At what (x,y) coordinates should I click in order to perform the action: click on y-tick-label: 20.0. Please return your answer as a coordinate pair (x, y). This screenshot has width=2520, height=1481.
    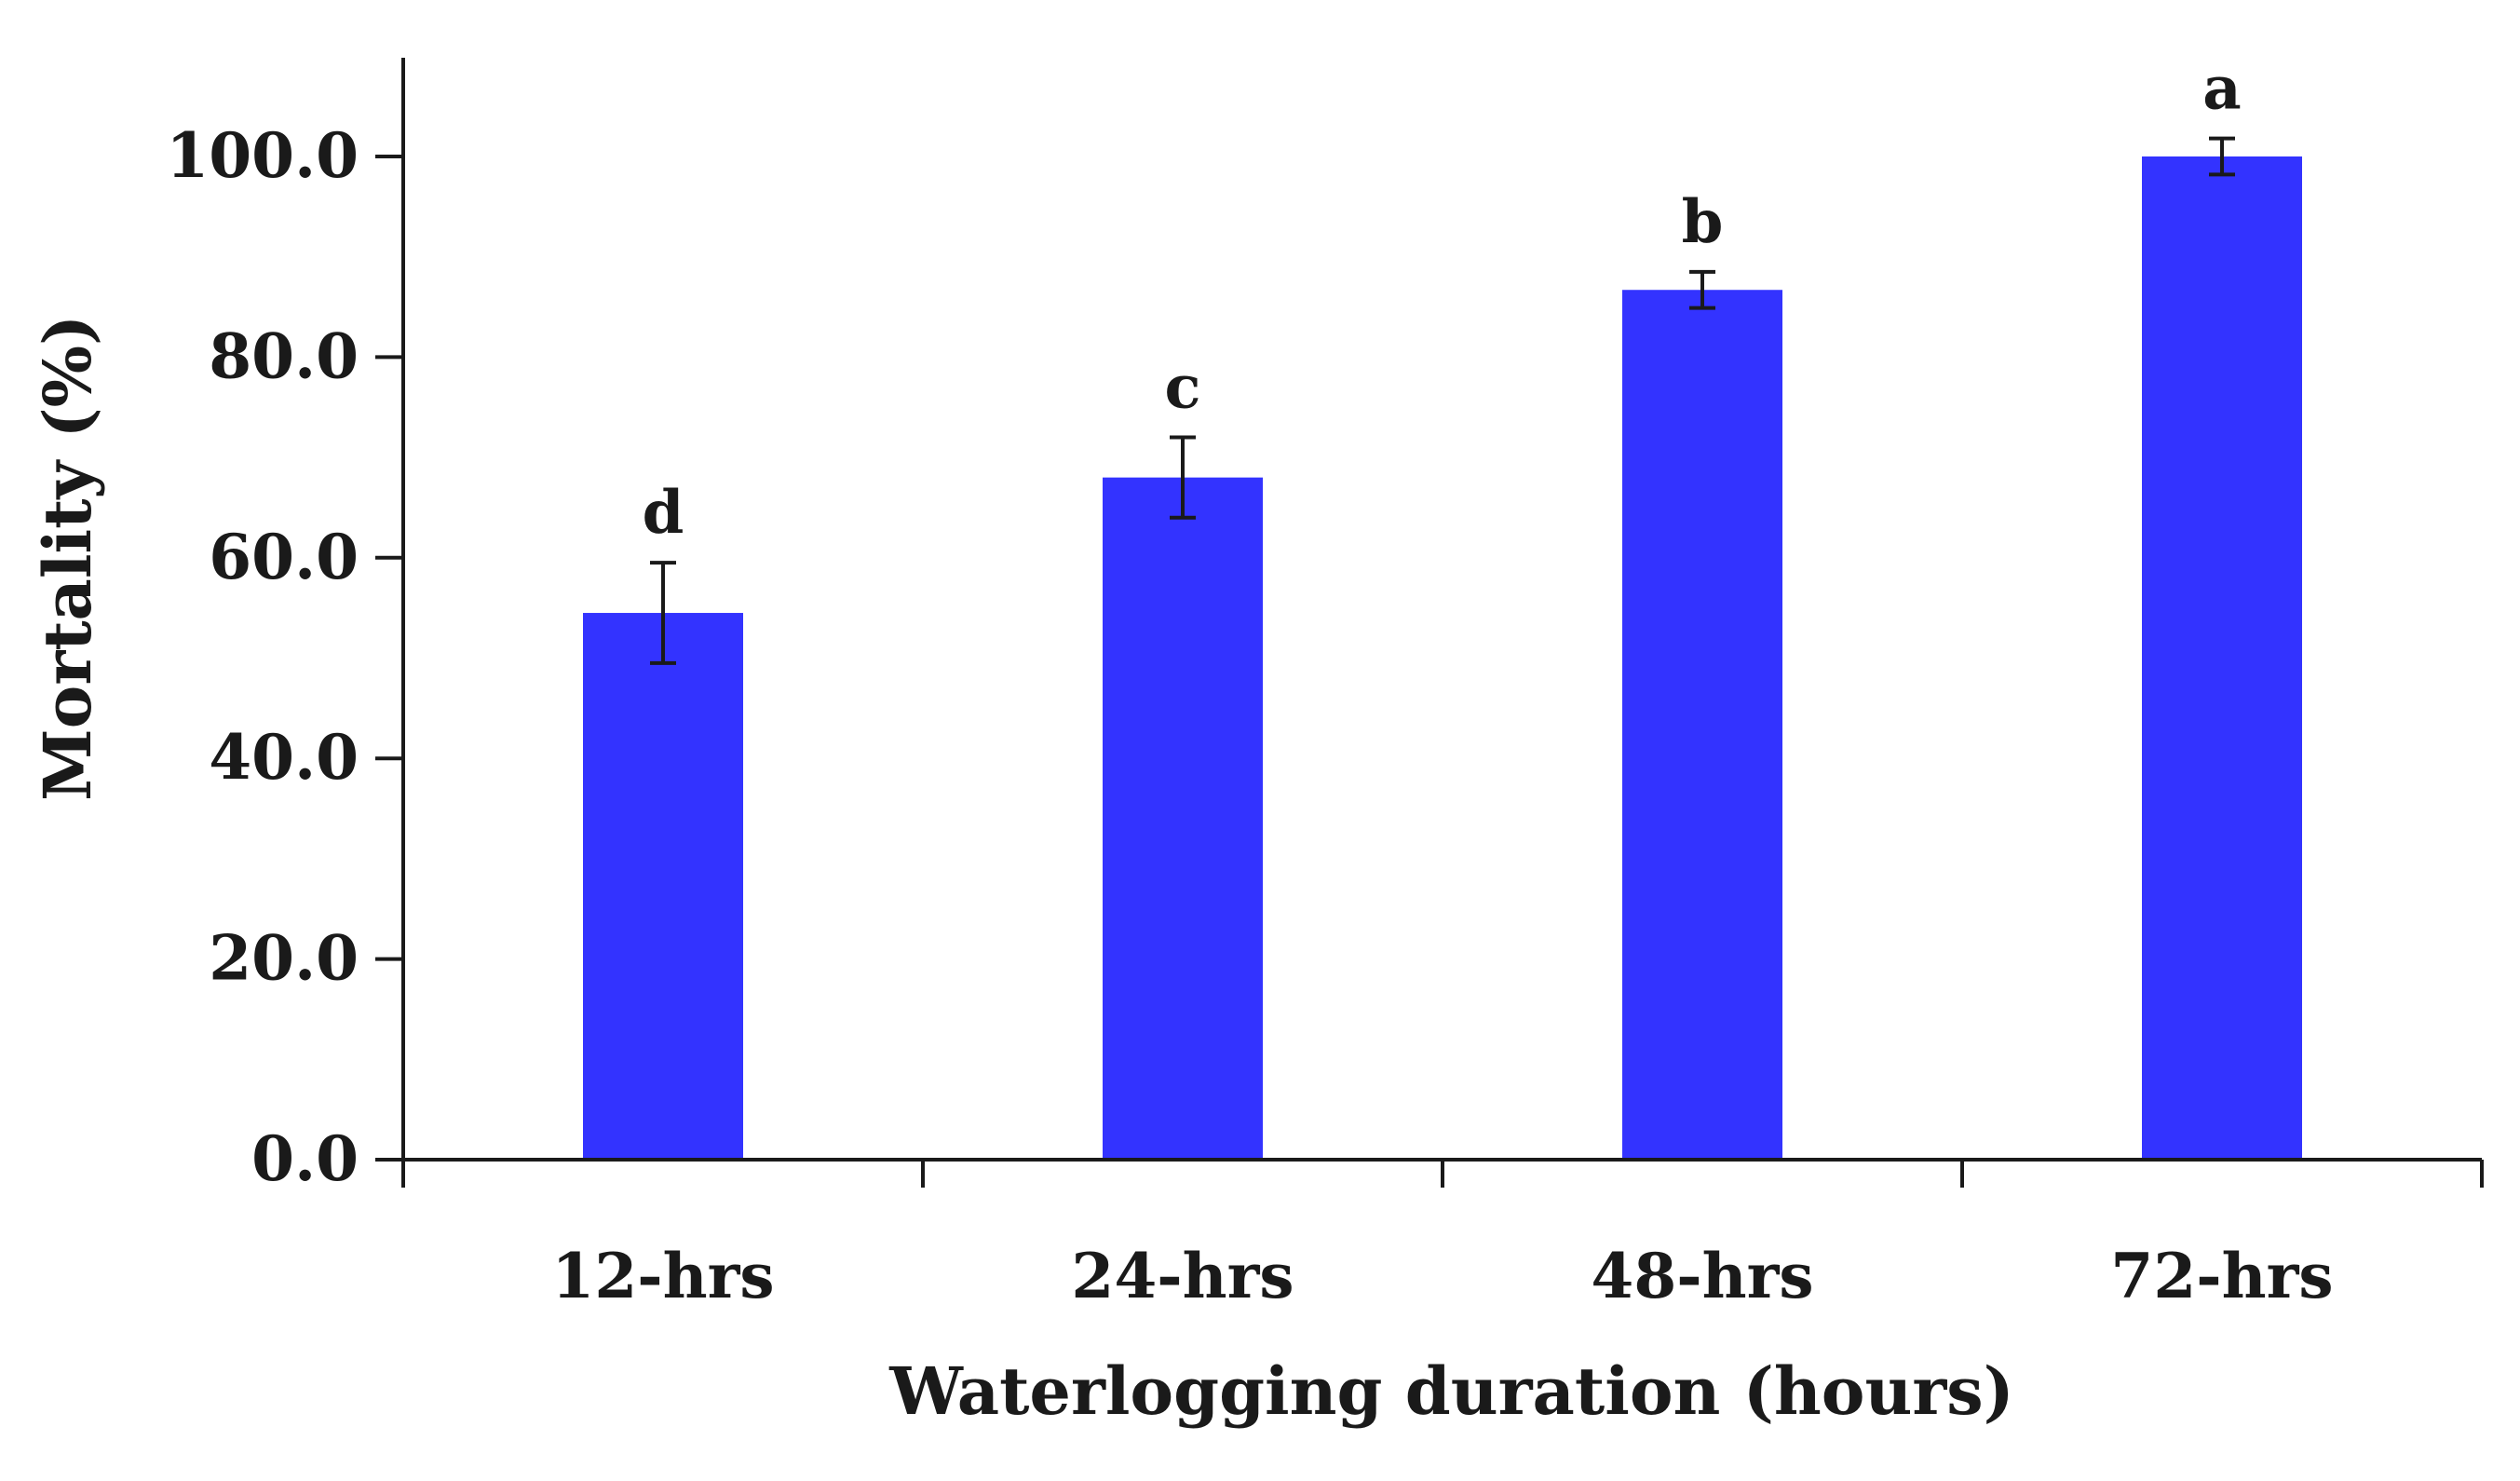
    Looking at the image, I should click on (284, 959).